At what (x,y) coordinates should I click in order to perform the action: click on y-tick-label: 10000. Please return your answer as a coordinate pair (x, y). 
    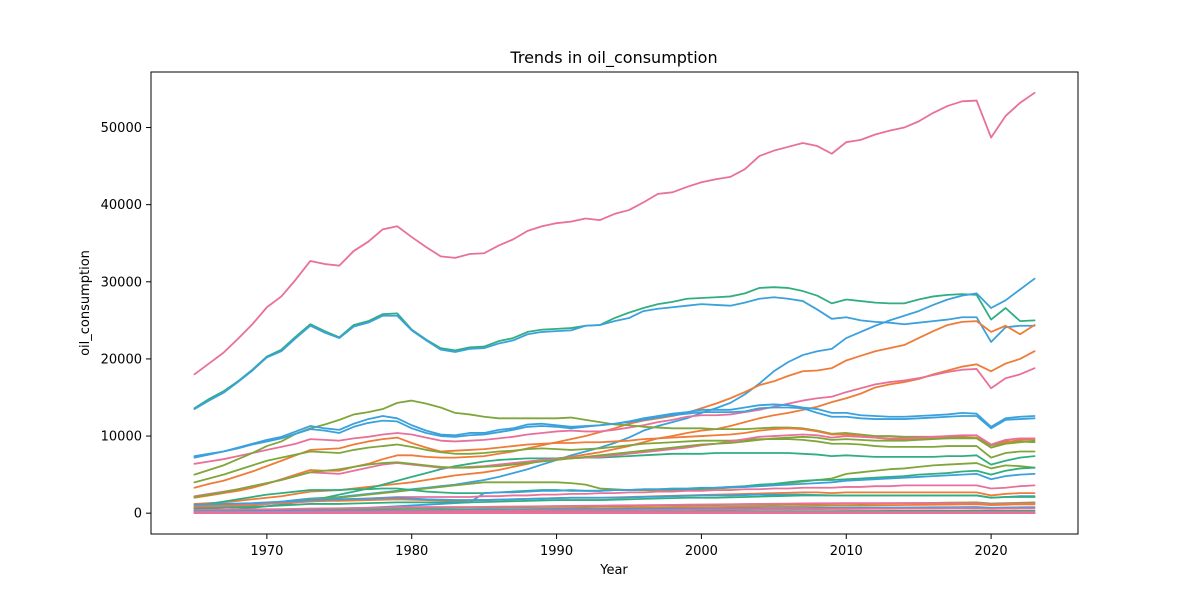
    Looking at the image, I should click on (121, 437).